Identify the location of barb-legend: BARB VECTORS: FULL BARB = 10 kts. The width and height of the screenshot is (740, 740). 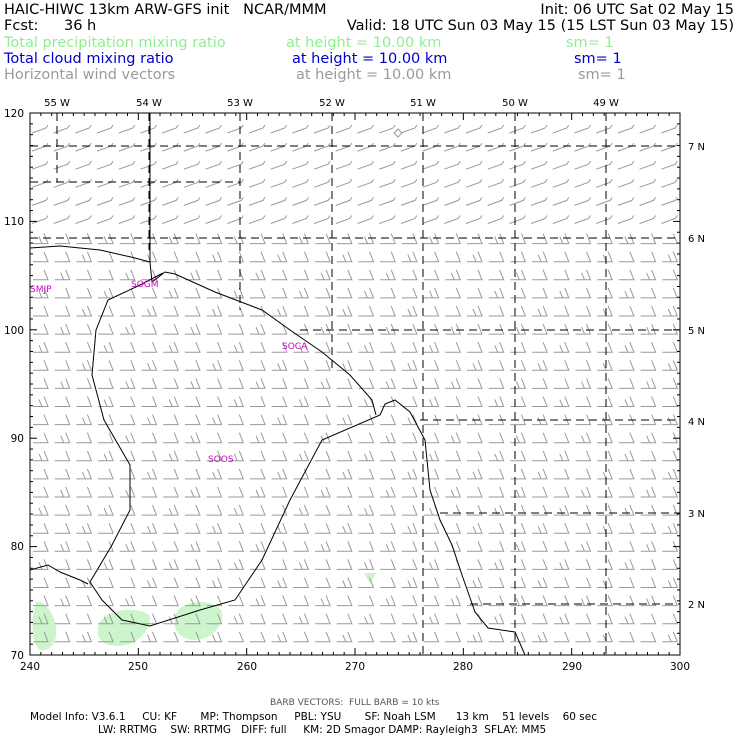
(355, 703).